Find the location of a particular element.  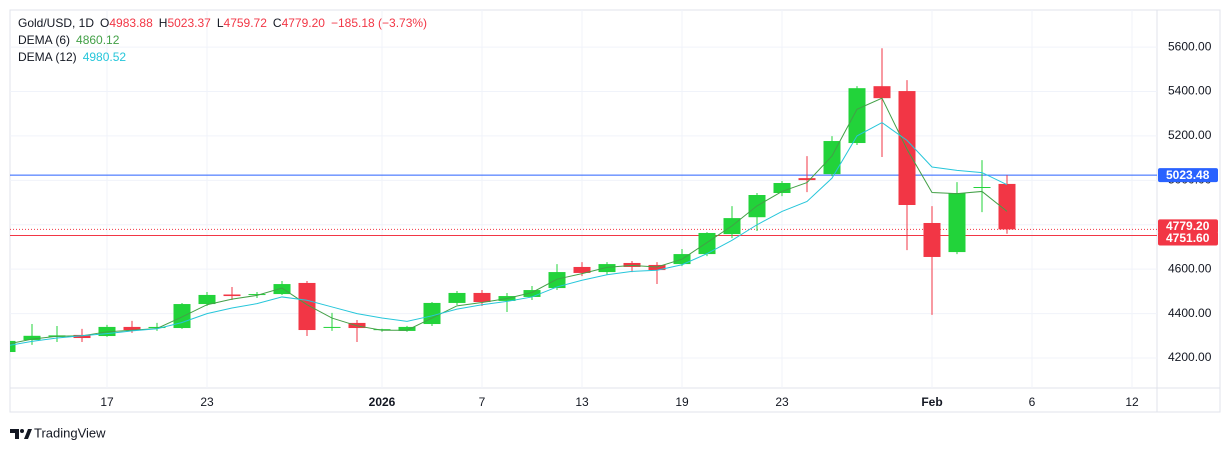

ohlc-key: H is located at coordinates (163, 23).